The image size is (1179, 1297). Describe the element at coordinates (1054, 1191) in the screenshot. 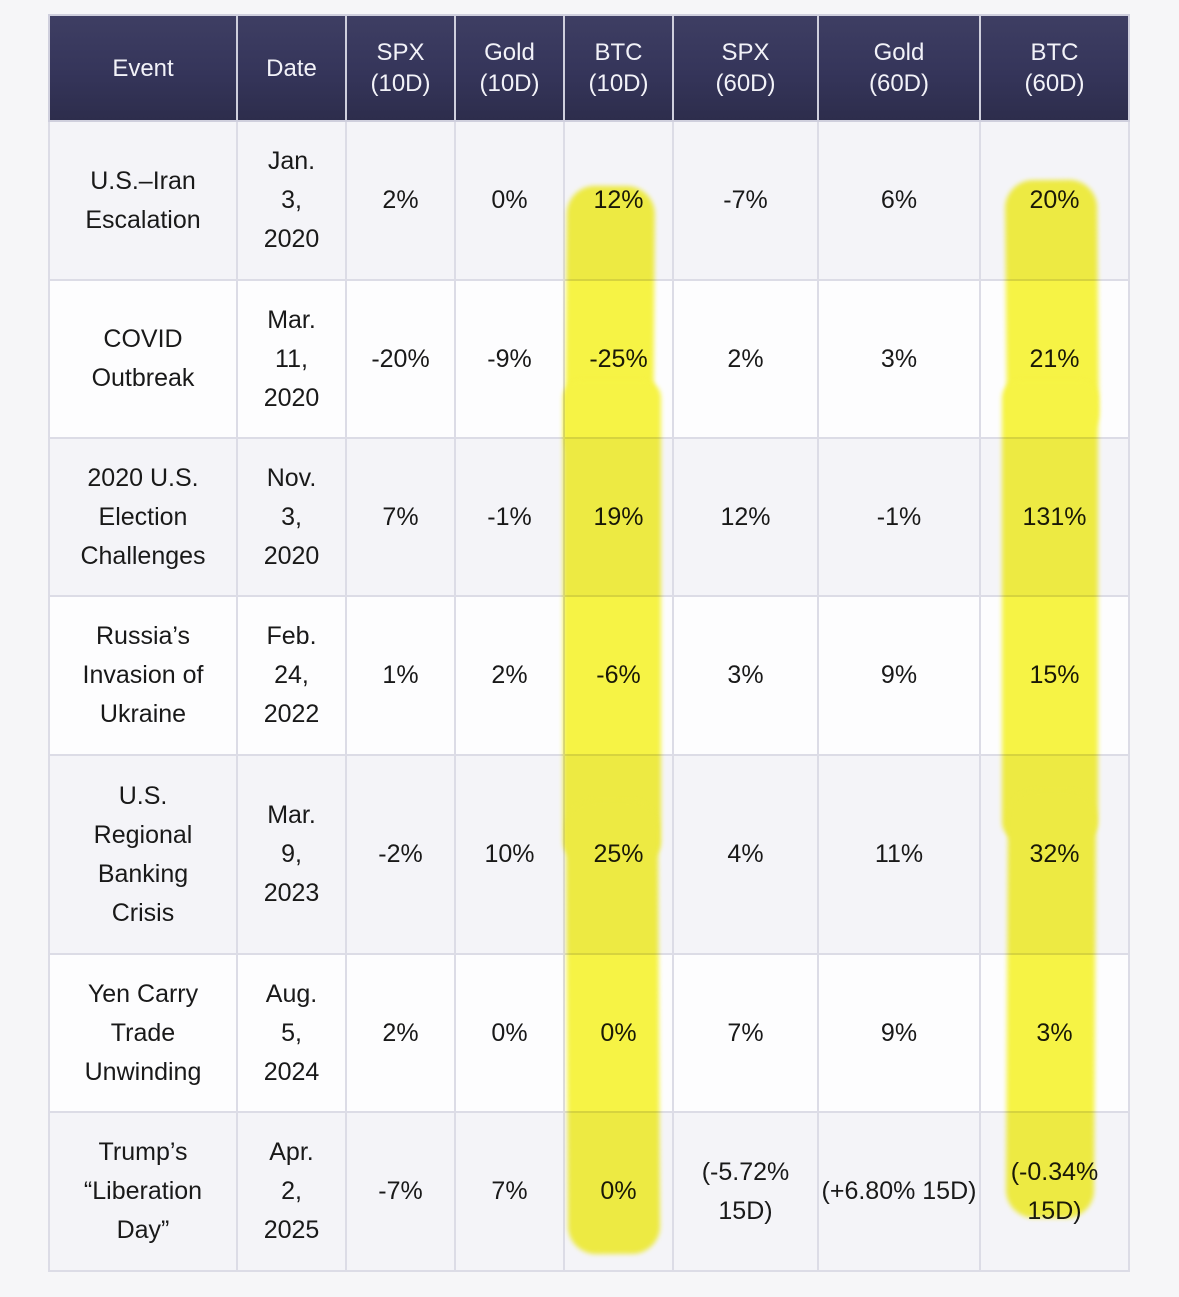

I see `value-cell-btc-60d: (-0.34% 15D)` at that location.